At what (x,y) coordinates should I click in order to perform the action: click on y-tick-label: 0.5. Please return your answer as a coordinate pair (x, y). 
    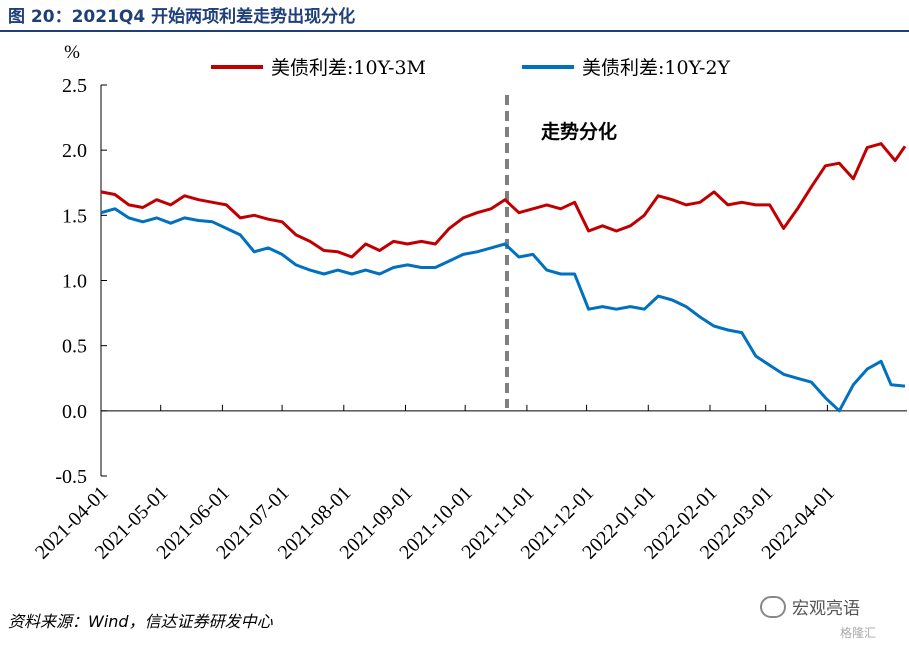
    Looking at the image, I should click on (74, 347).